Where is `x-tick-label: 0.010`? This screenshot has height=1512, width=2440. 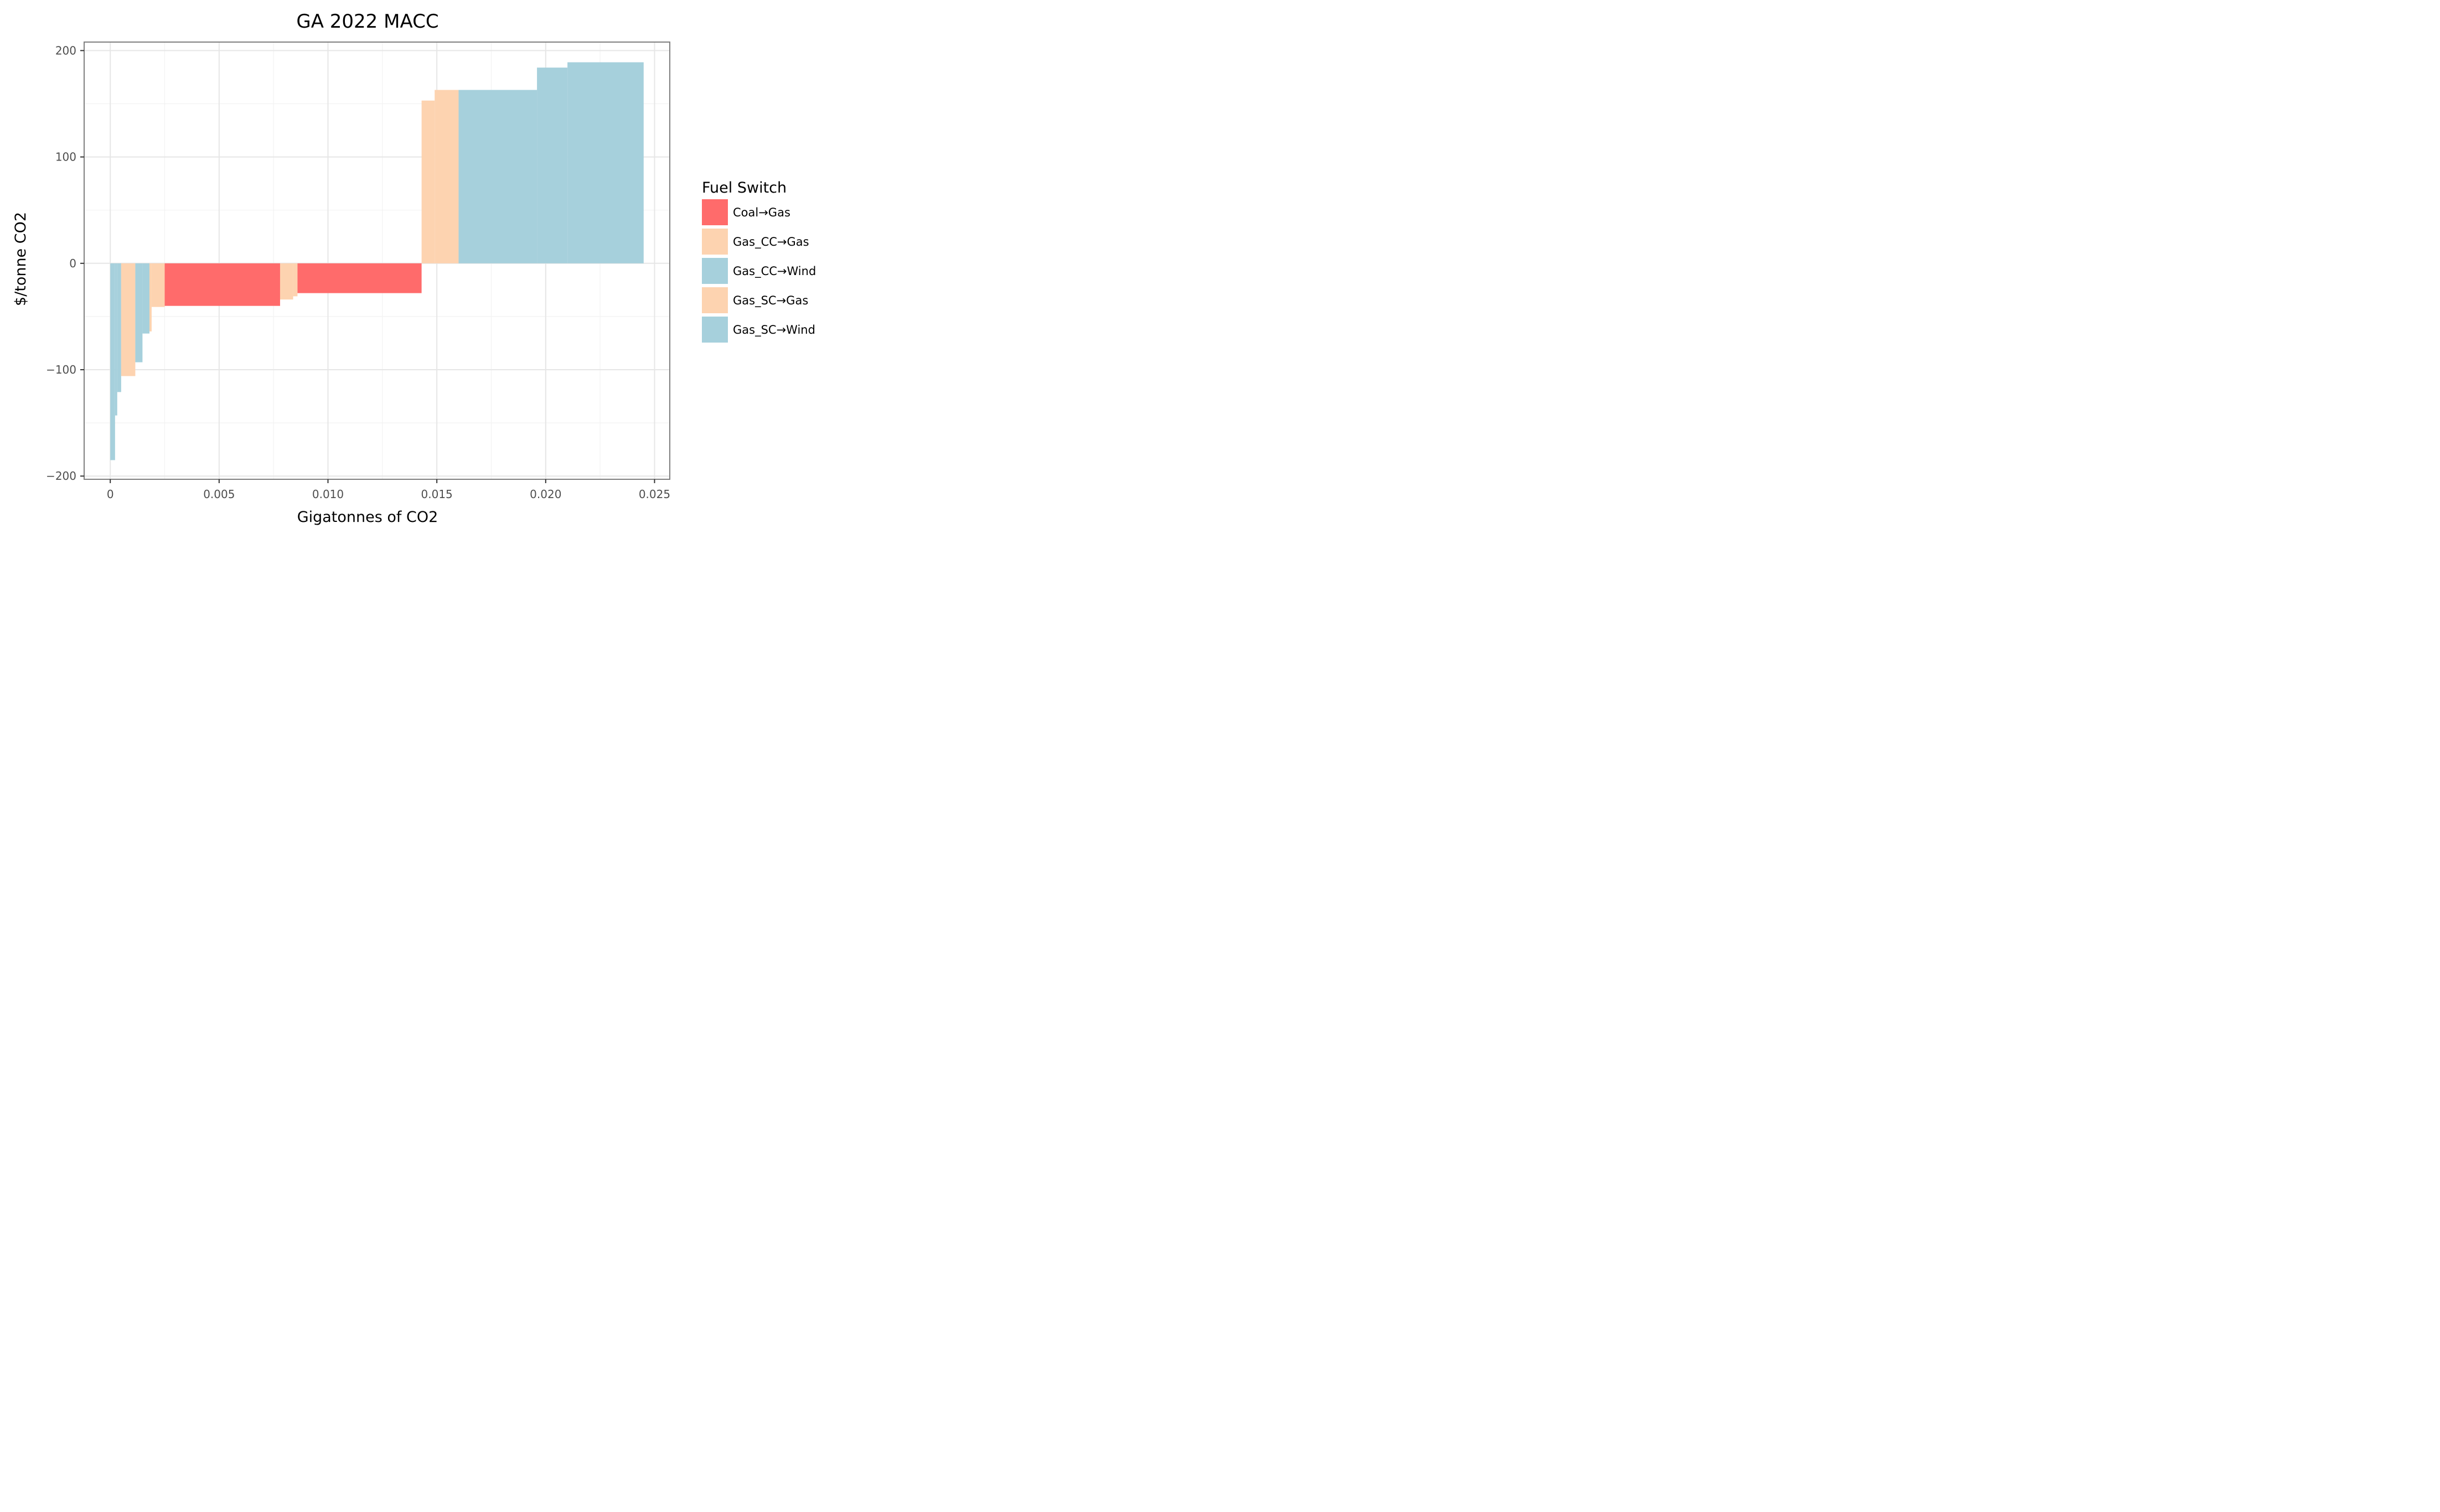 x-tick-label: 0.010 is located at coordinates (328, 494).